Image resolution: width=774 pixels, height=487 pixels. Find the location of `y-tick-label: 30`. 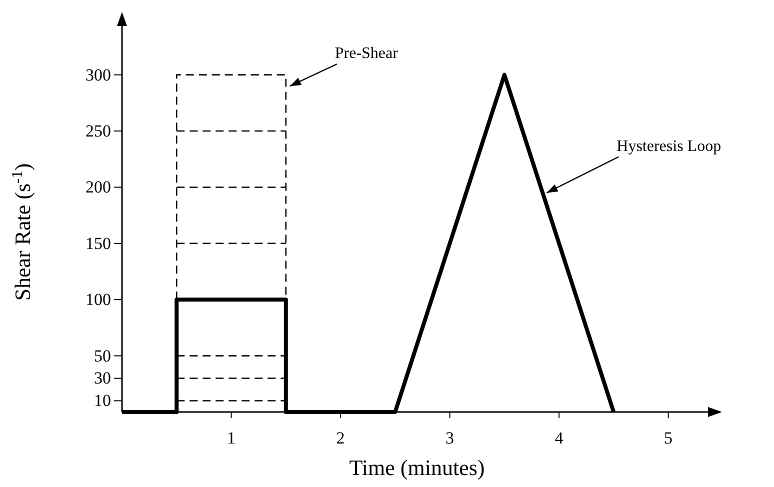

y-tick-label: 30 is located at coordinates (102, 378).